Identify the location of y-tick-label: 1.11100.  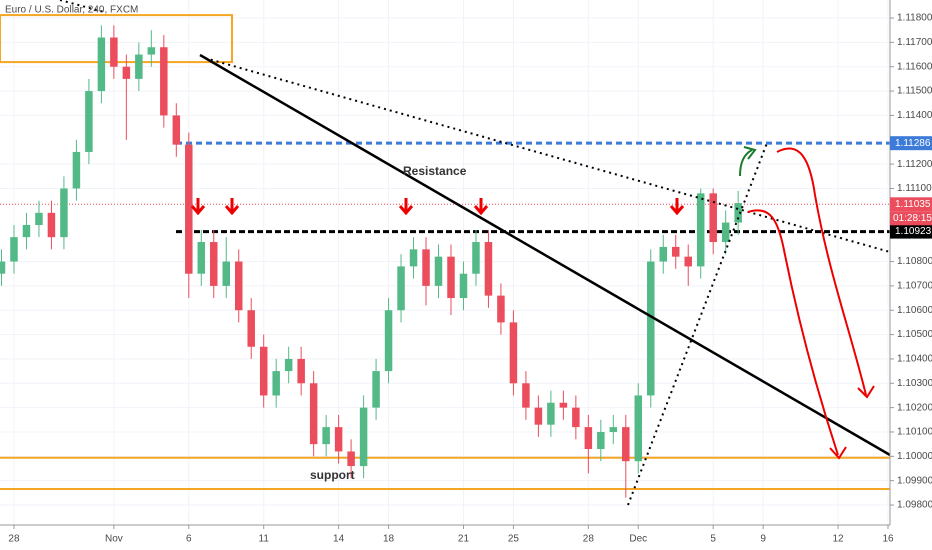
(914, 188).